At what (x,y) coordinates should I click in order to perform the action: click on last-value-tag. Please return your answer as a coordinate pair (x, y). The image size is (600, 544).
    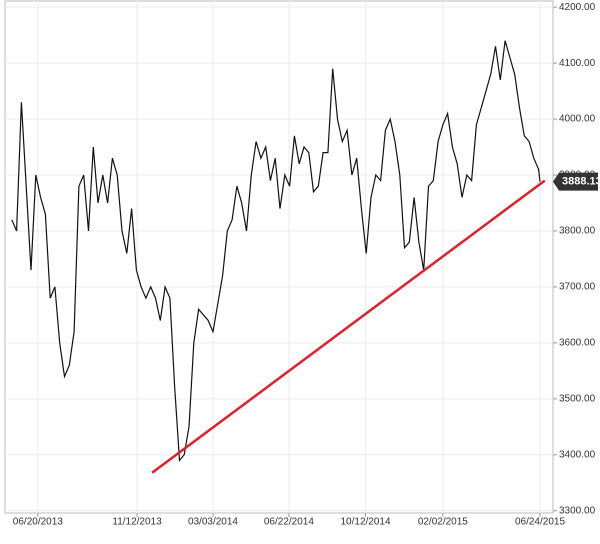
    Looking at the image, I should click on (575, 181).